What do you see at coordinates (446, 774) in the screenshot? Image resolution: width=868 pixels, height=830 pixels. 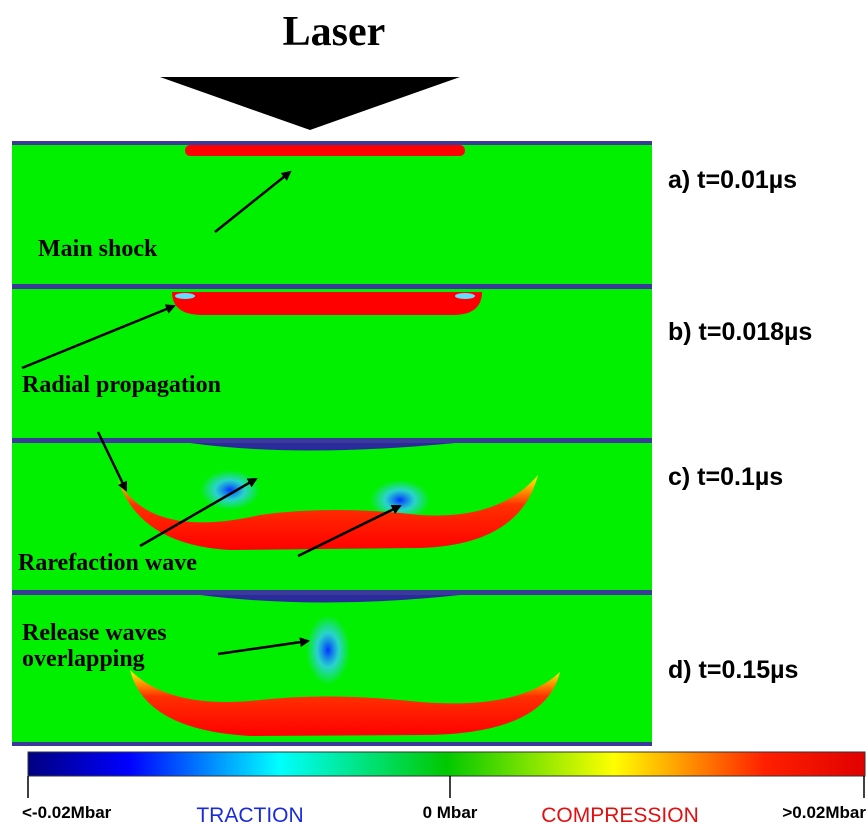 I see `colorbar` at bounding box center [446, 774].